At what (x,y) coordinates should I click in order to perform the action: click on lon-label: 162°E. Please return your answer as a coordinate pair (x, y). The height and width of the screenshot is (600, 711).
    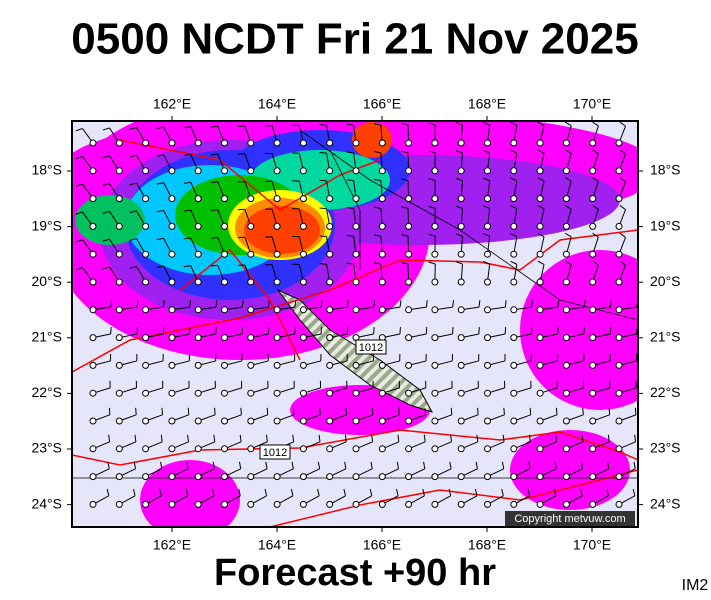
    Looking at the image, I should click on (172, 545).